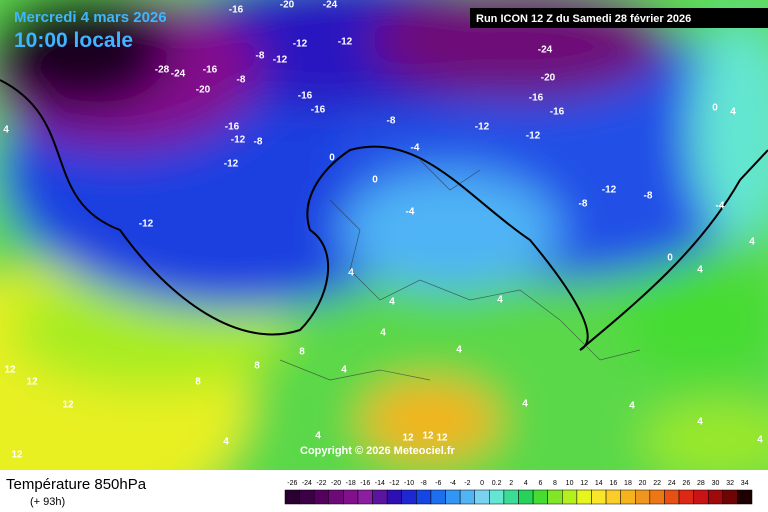  I want to click on legend-label: 22, so click(657, 483).